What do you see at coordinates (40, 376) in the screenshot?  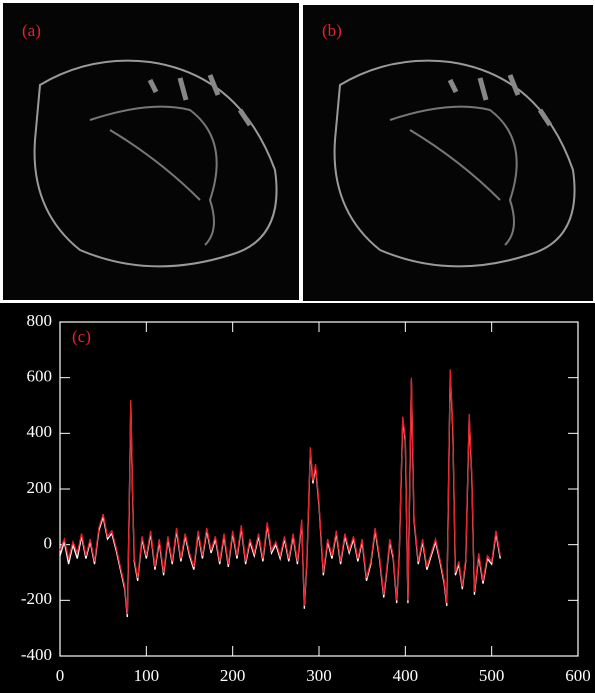 I see `y-tick-label: 600` at bounding box center [40, 376].